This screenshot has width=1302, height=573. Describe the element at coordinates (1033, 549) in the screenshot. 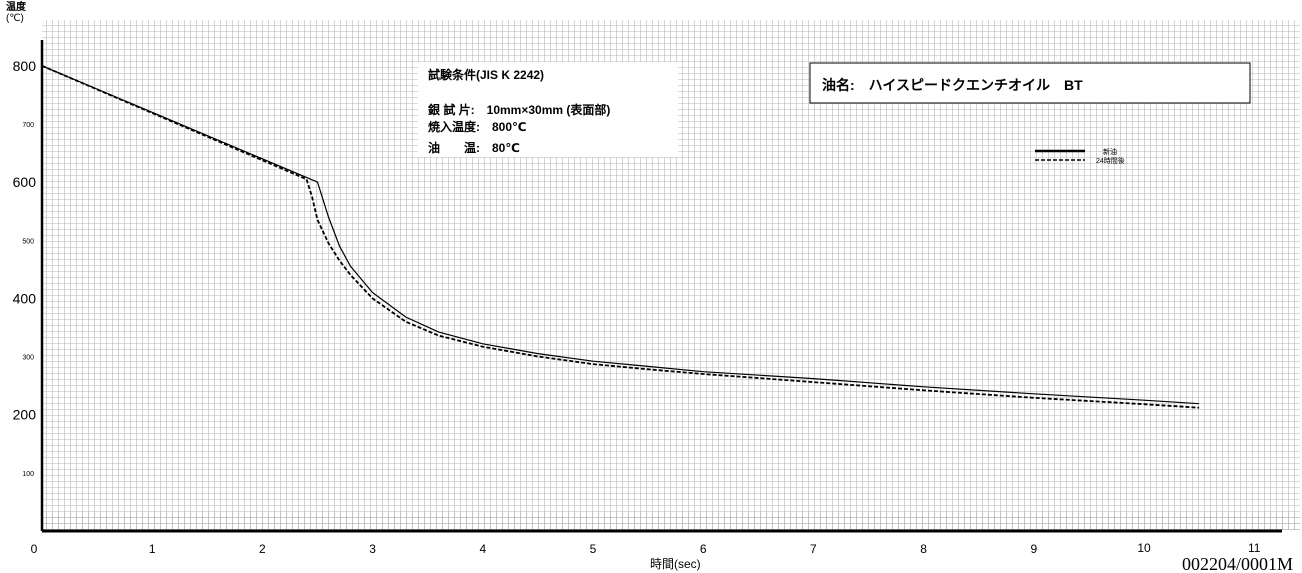

I see `x-tick-label-9: 9` at that location.